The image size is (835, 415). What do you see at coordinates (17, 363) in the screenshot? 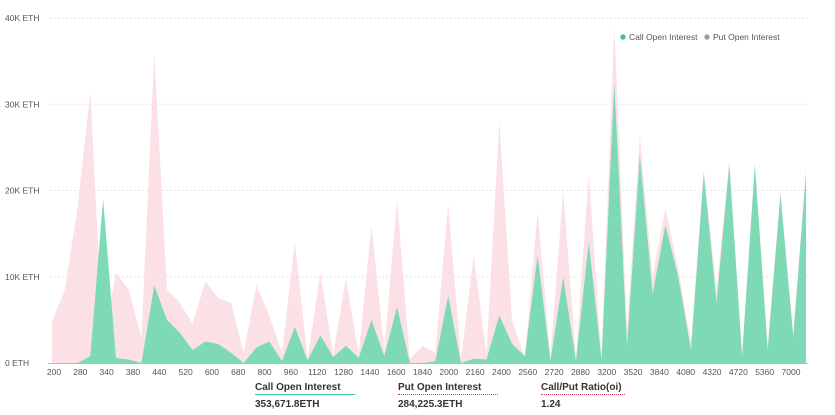
I see `y-tick-label: 0 ETH` at bounding box center [17, 363].